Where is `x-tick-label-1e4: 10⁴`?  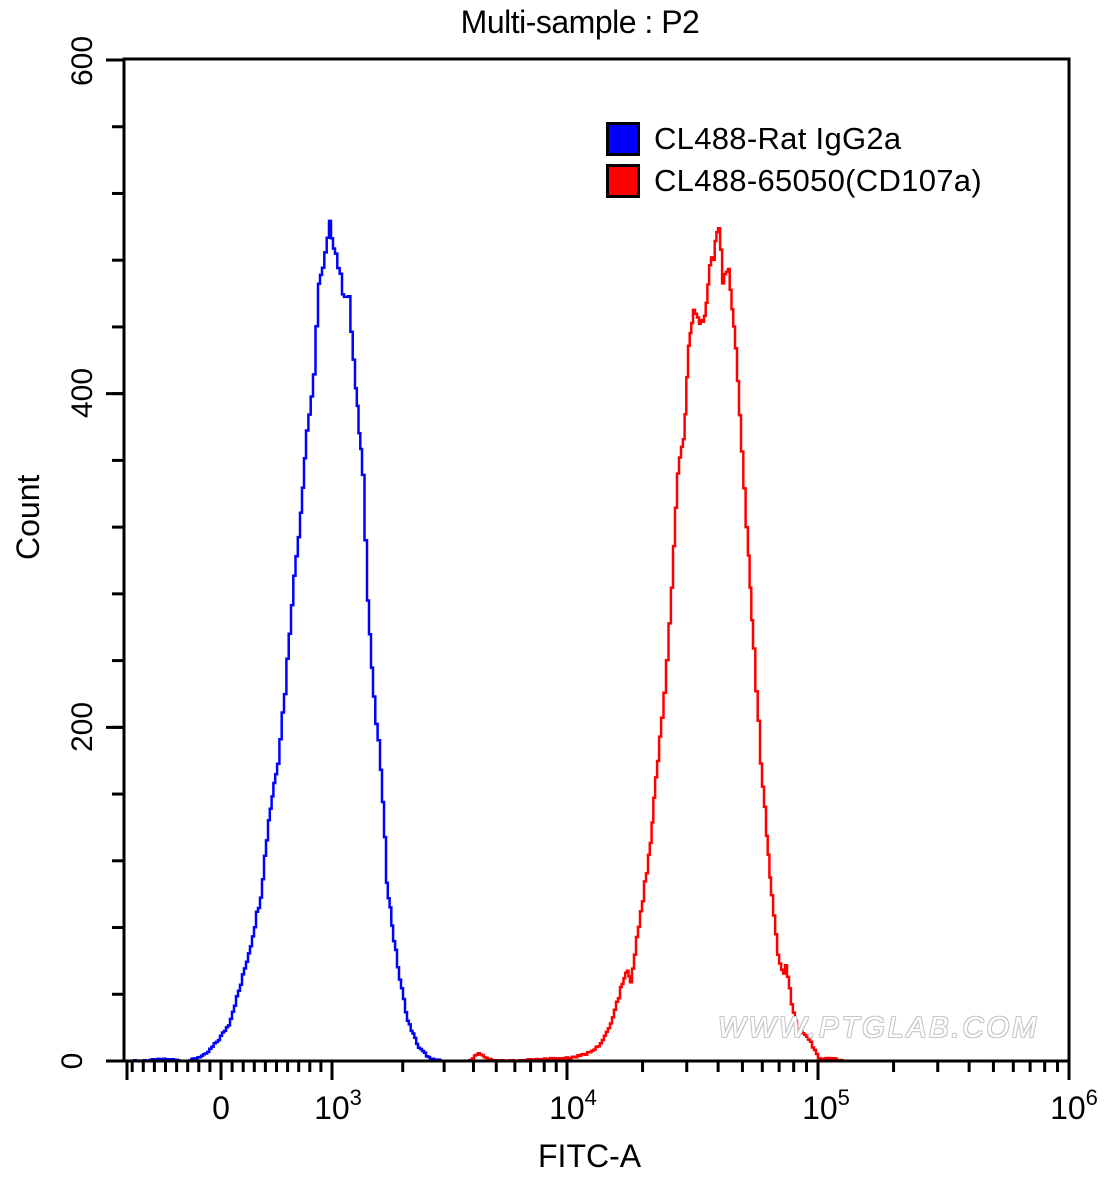 x-tick-label-1e4: 10⁴ is located at coordinates (573, 1106).